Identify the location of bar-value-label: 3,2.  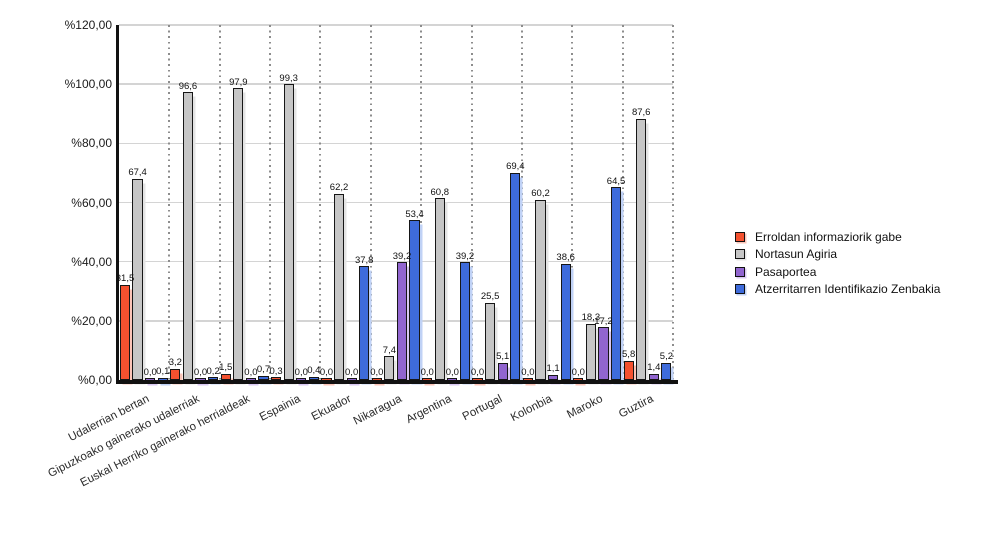
(175, 363).